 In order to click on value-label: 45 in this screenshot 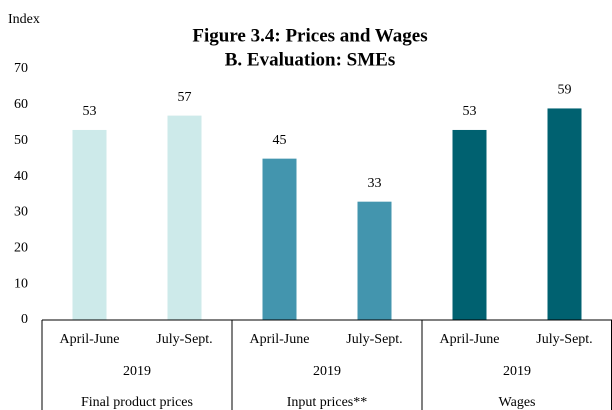, I will do `click(280, 140)`.